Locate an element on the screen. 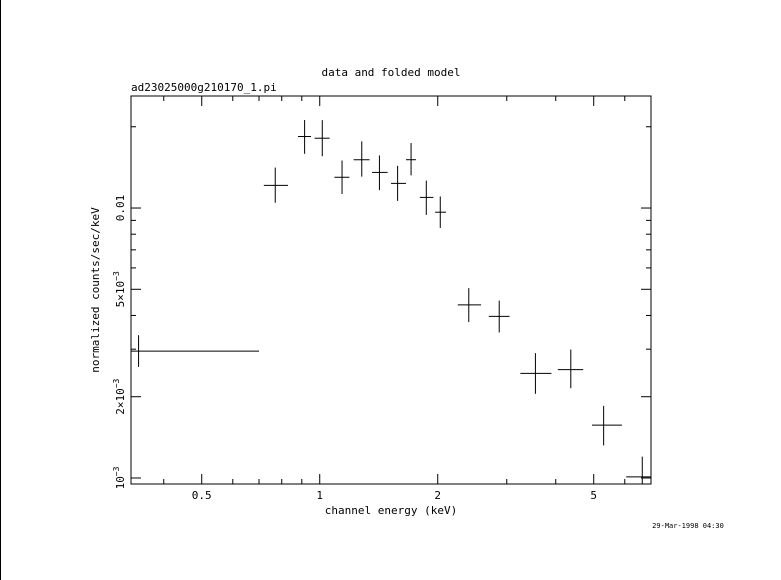  window-left-edge is located at coordinates (0, 290).